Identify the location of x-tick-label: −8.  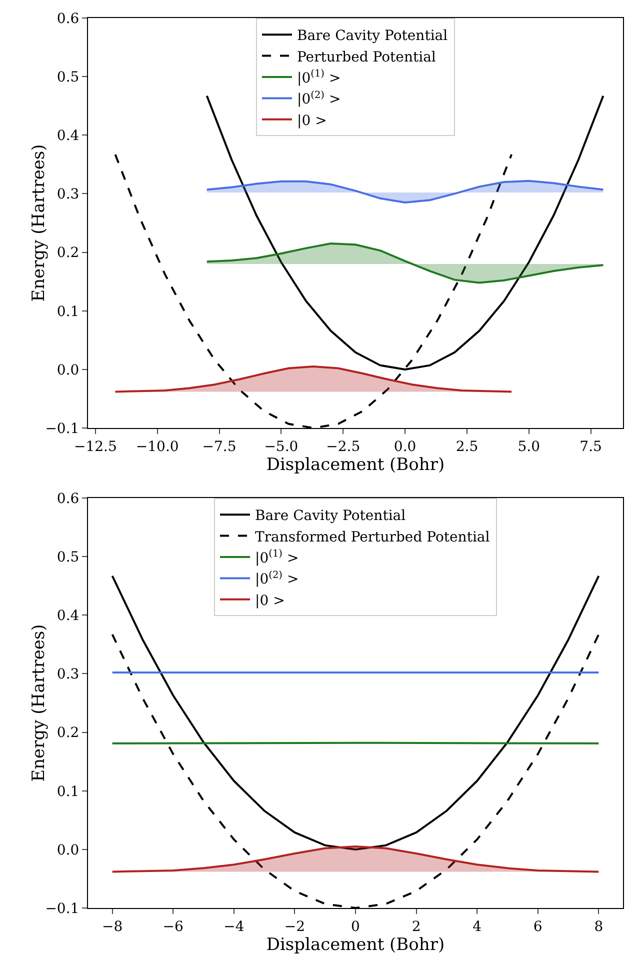
(112, 926).